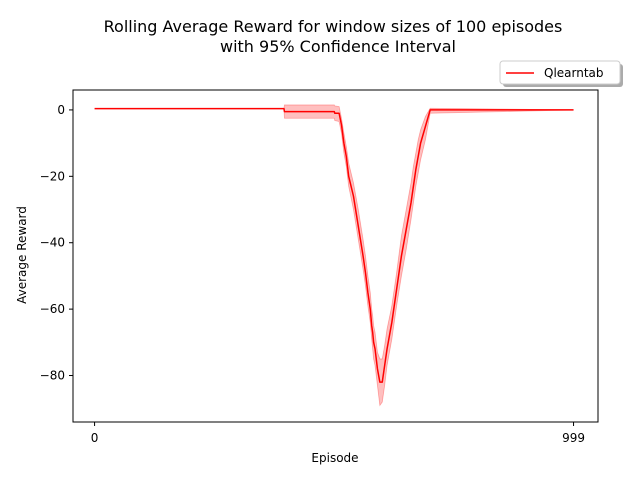 This screenshot has width=640, height=480. What do you see at coordinates (574, 73) in the screenshot?
I see `legend-label-qlearntab: Qlearntab` at bounding box center [574, 73].